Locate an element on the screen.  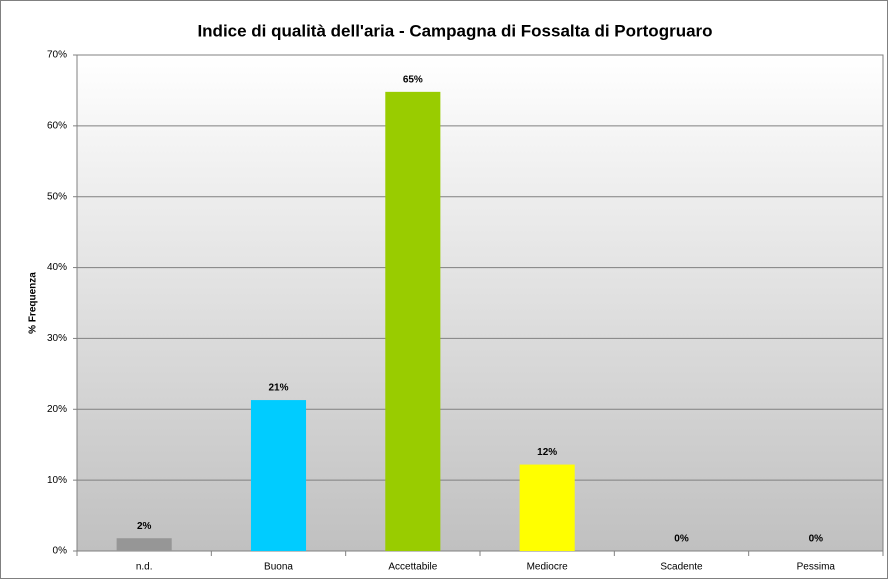
value-label: 2% is located at coordinates (144, 526).